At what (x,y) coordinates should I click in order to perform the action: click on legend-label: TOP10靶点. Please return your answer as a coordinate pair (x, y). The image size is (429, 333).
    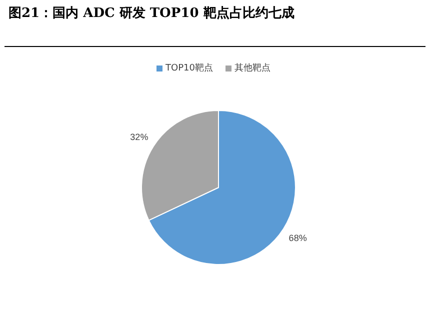
    Looking at the image, I should click on (188, 68).